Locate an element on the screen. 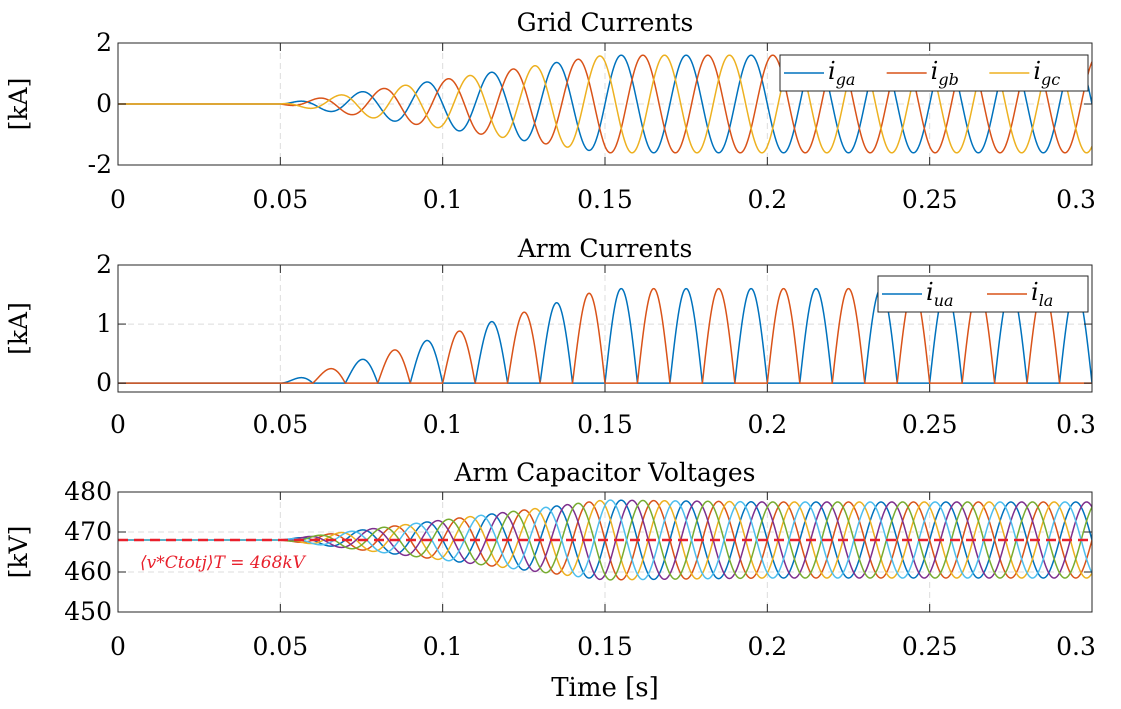  reference-annotation: ⟨v*Ctotj⟩T = 468kV is located at coordinates (223, 563).